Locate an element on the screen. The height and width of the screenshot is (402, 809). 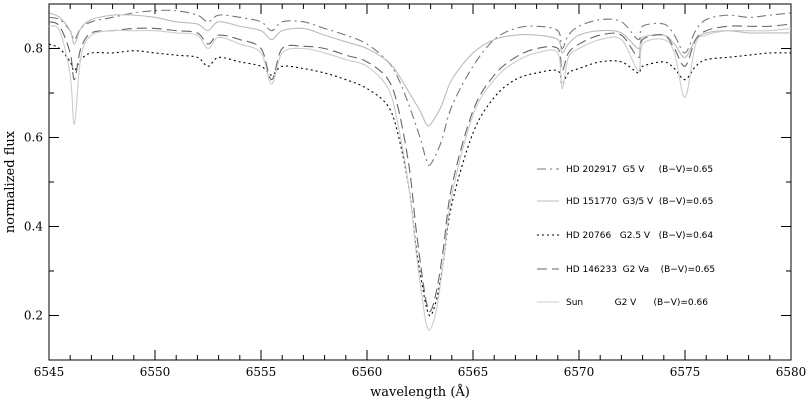
x-tick-label: 6575 is located at coordinates (685, 372).